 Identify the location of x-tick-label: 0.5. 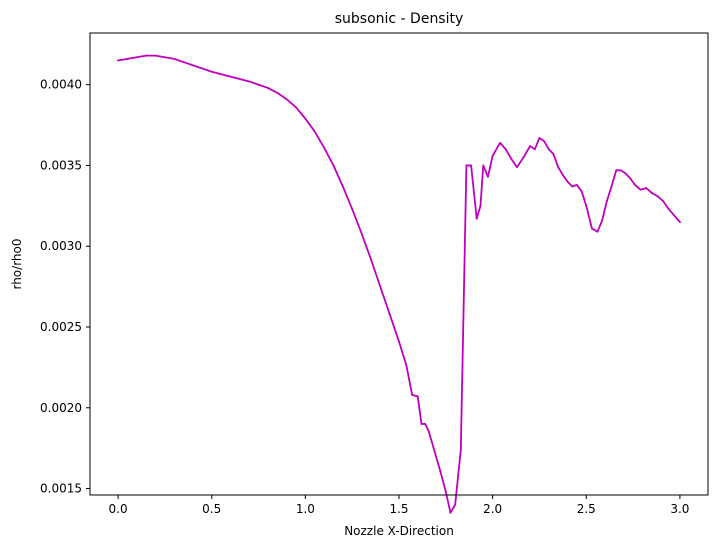
(211, 509).